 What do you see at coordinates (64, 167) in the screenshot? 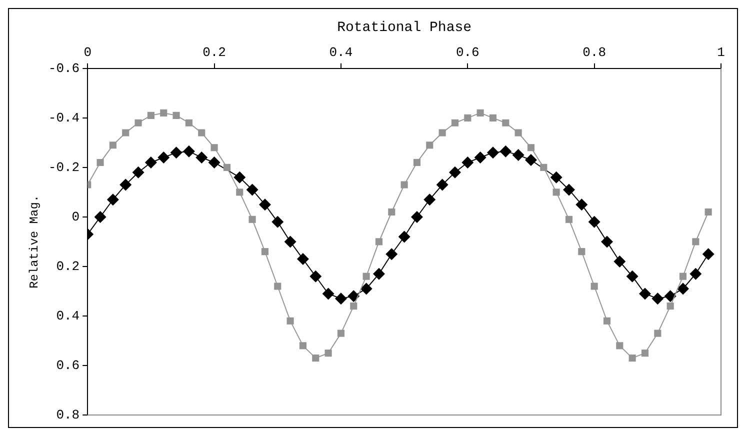
I see `y-tick-label: -0.2` at bounding box center [64, 167].